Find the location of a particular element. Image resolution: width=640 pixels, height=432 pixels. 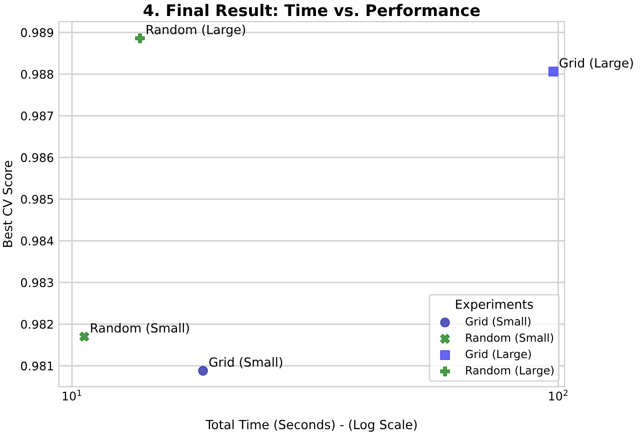

y-tick-label: 0.983 is located at coordinates (37, 283).